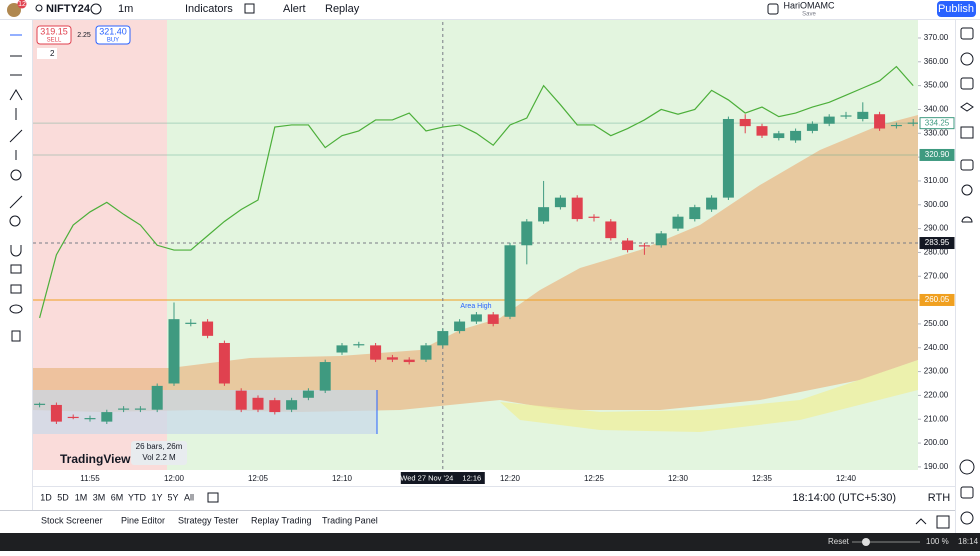 The image size is (980, 556). Describe the element at coordinates (967, 467) in the screenshot. I see `speed-icon` at that location.